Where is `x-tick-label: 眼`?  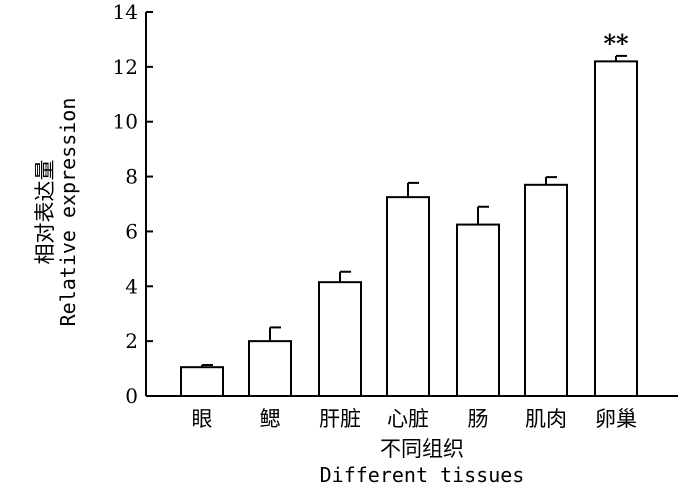
x-tick-label: 眼 is located at coordinates (202, 419).